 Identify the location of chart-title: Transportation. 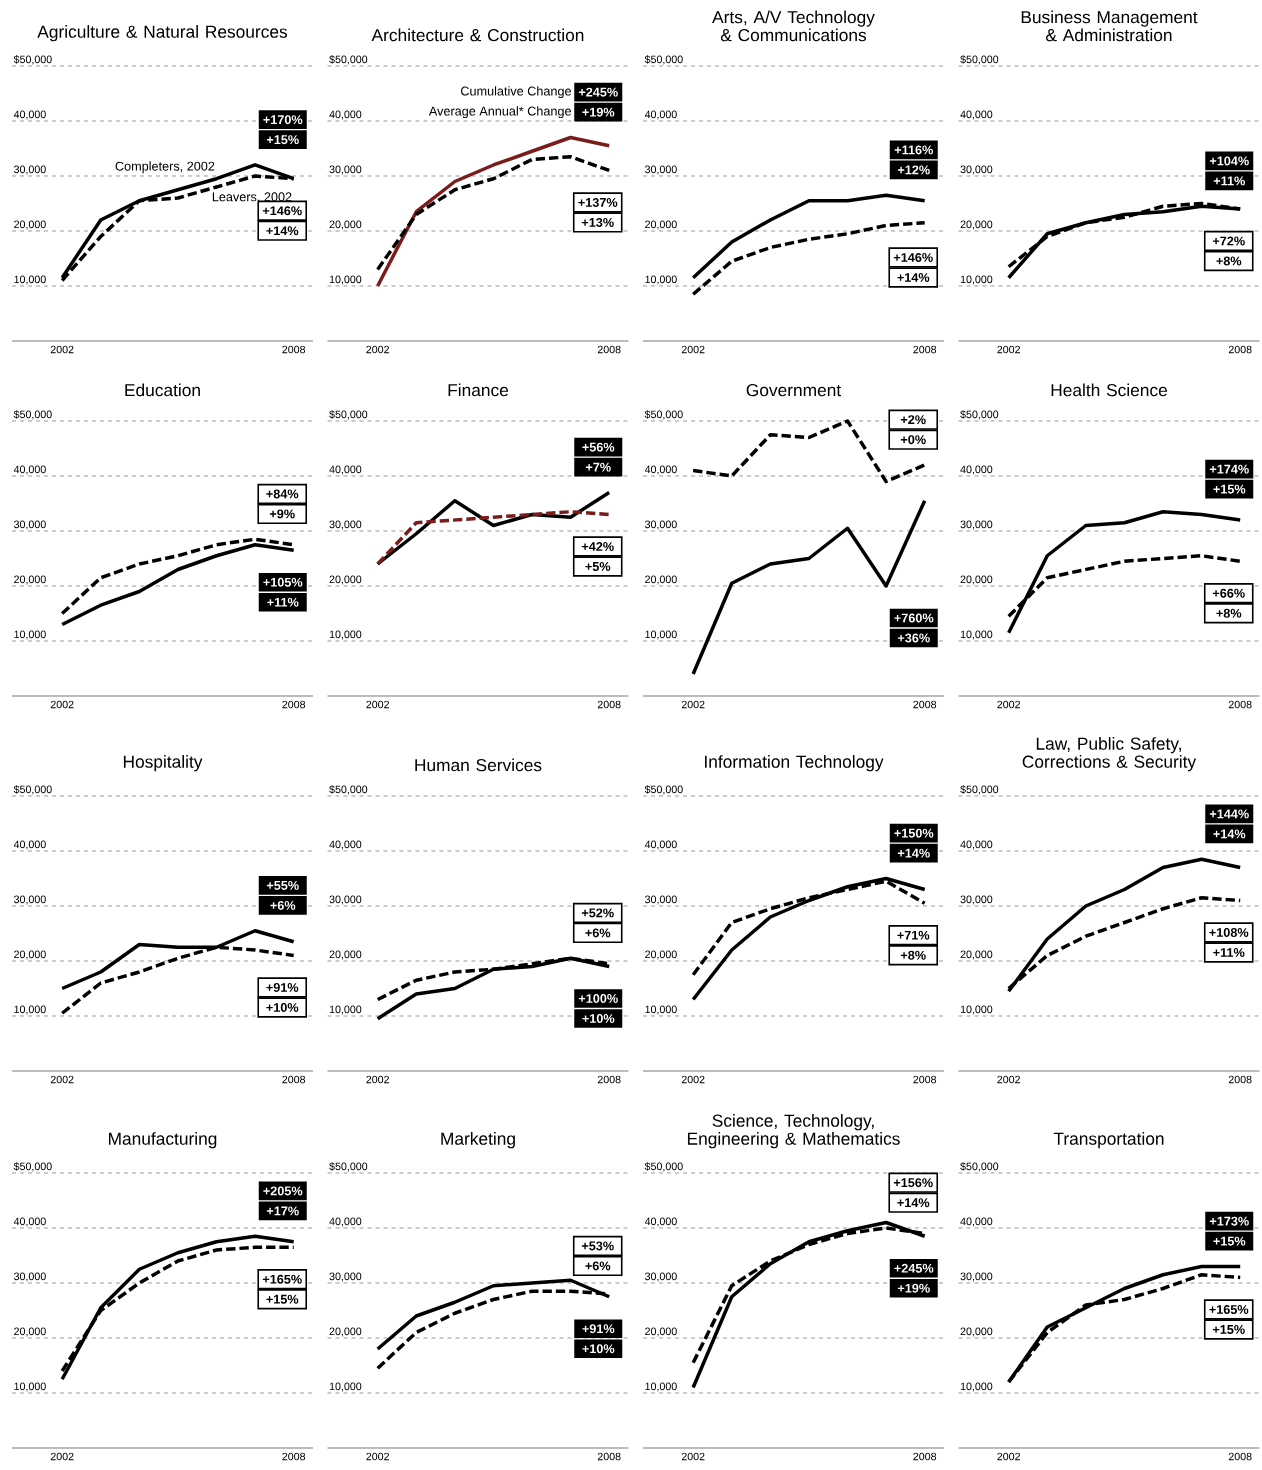
(1108, 1140).